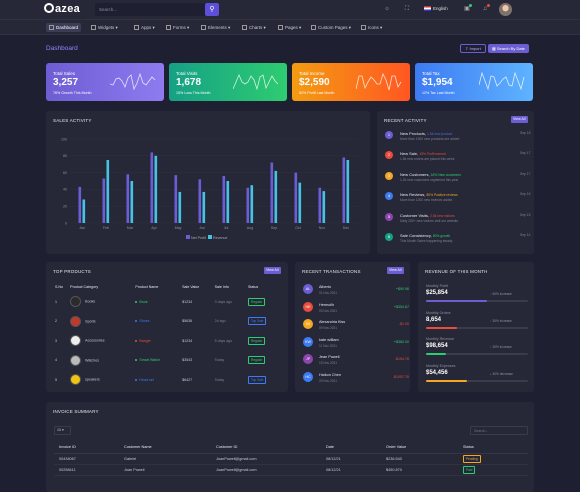 The image size is (580, 492). Describe the element at coordinates (499, 431) in the screenshot. I see `invoice-search-input` at that location.